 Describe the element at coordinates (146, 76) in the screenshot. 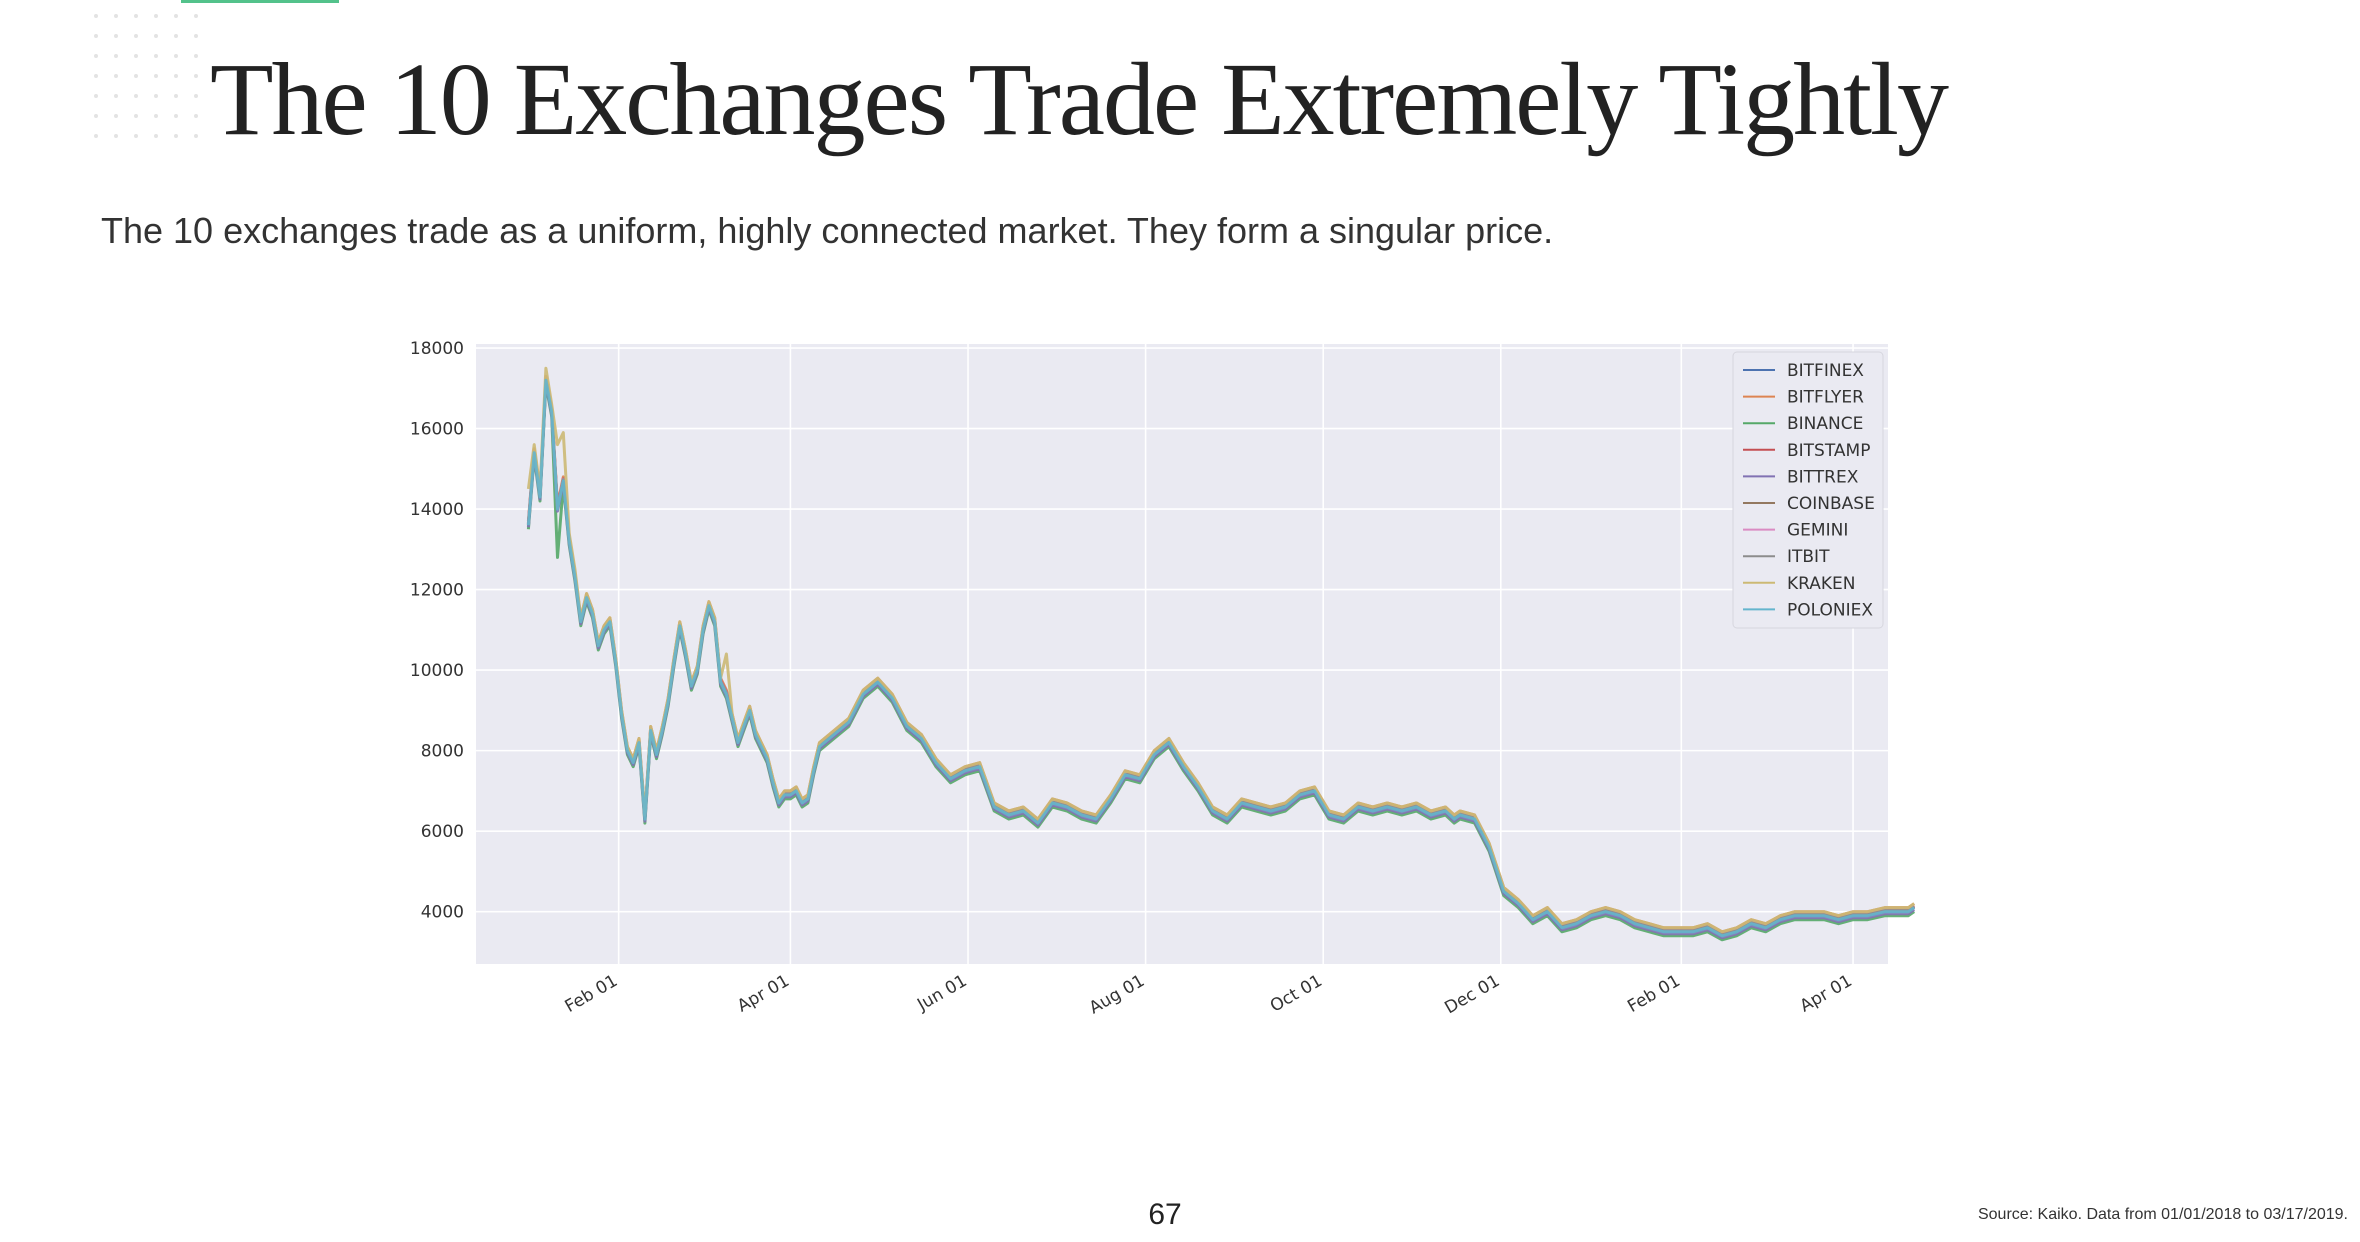

I see `decorative-dot-grid` at that location.